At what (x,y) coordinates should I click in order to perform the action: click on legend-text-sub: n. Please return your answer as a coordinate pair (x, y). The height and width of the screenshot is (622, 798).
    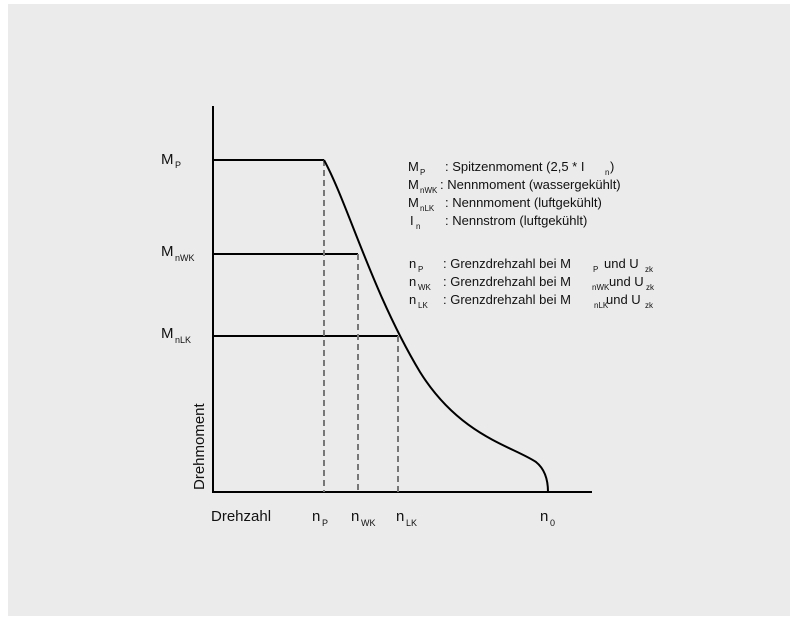
    Looking at the image, I should click on (607, 172).